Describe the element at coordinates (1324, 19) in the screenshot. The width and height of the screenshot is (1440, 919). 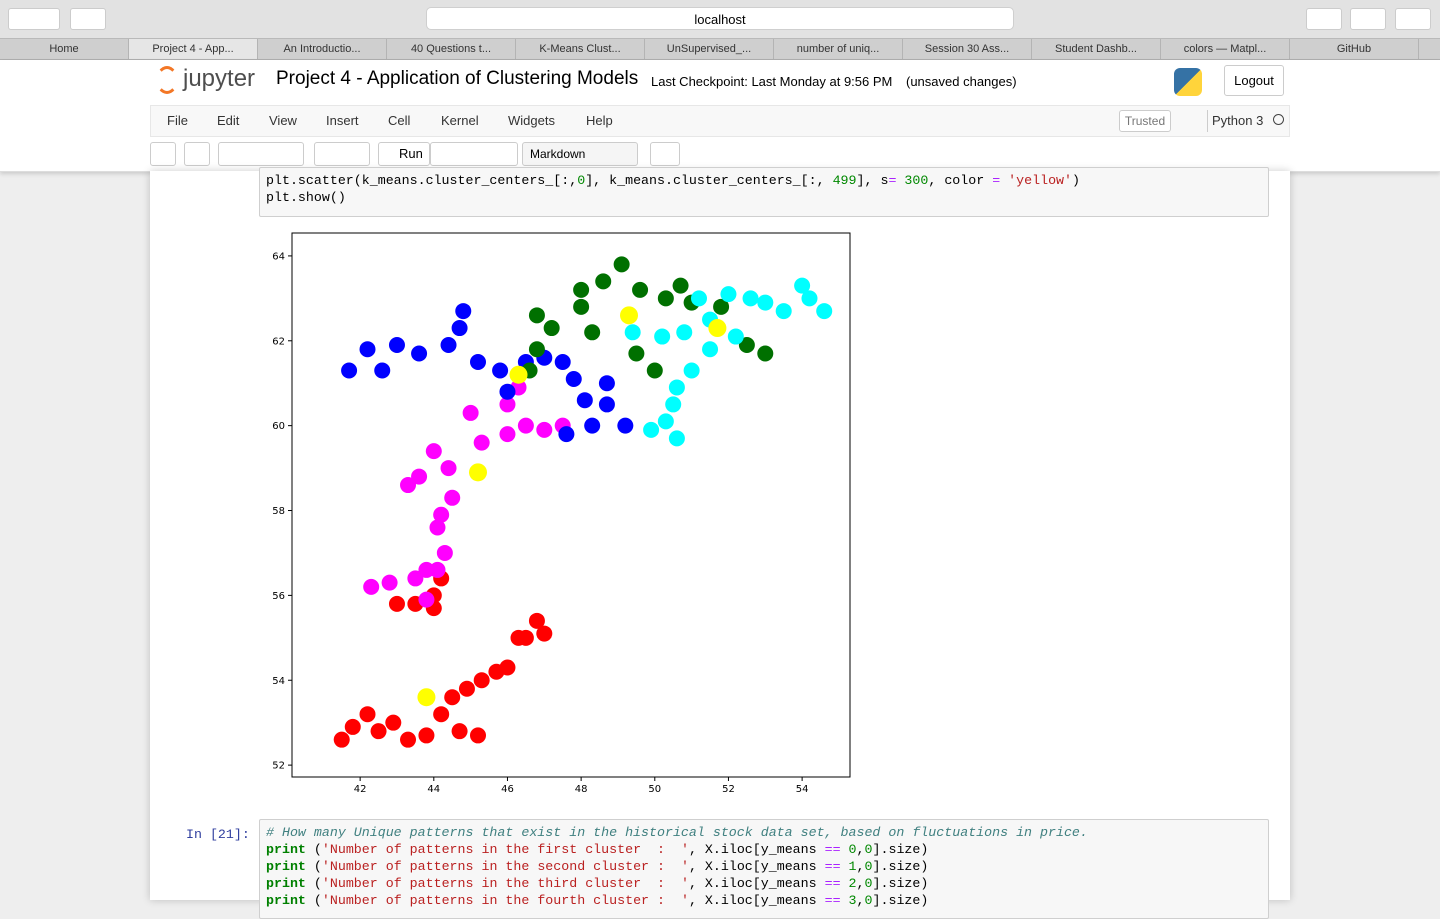
I see `download-button` at that location.